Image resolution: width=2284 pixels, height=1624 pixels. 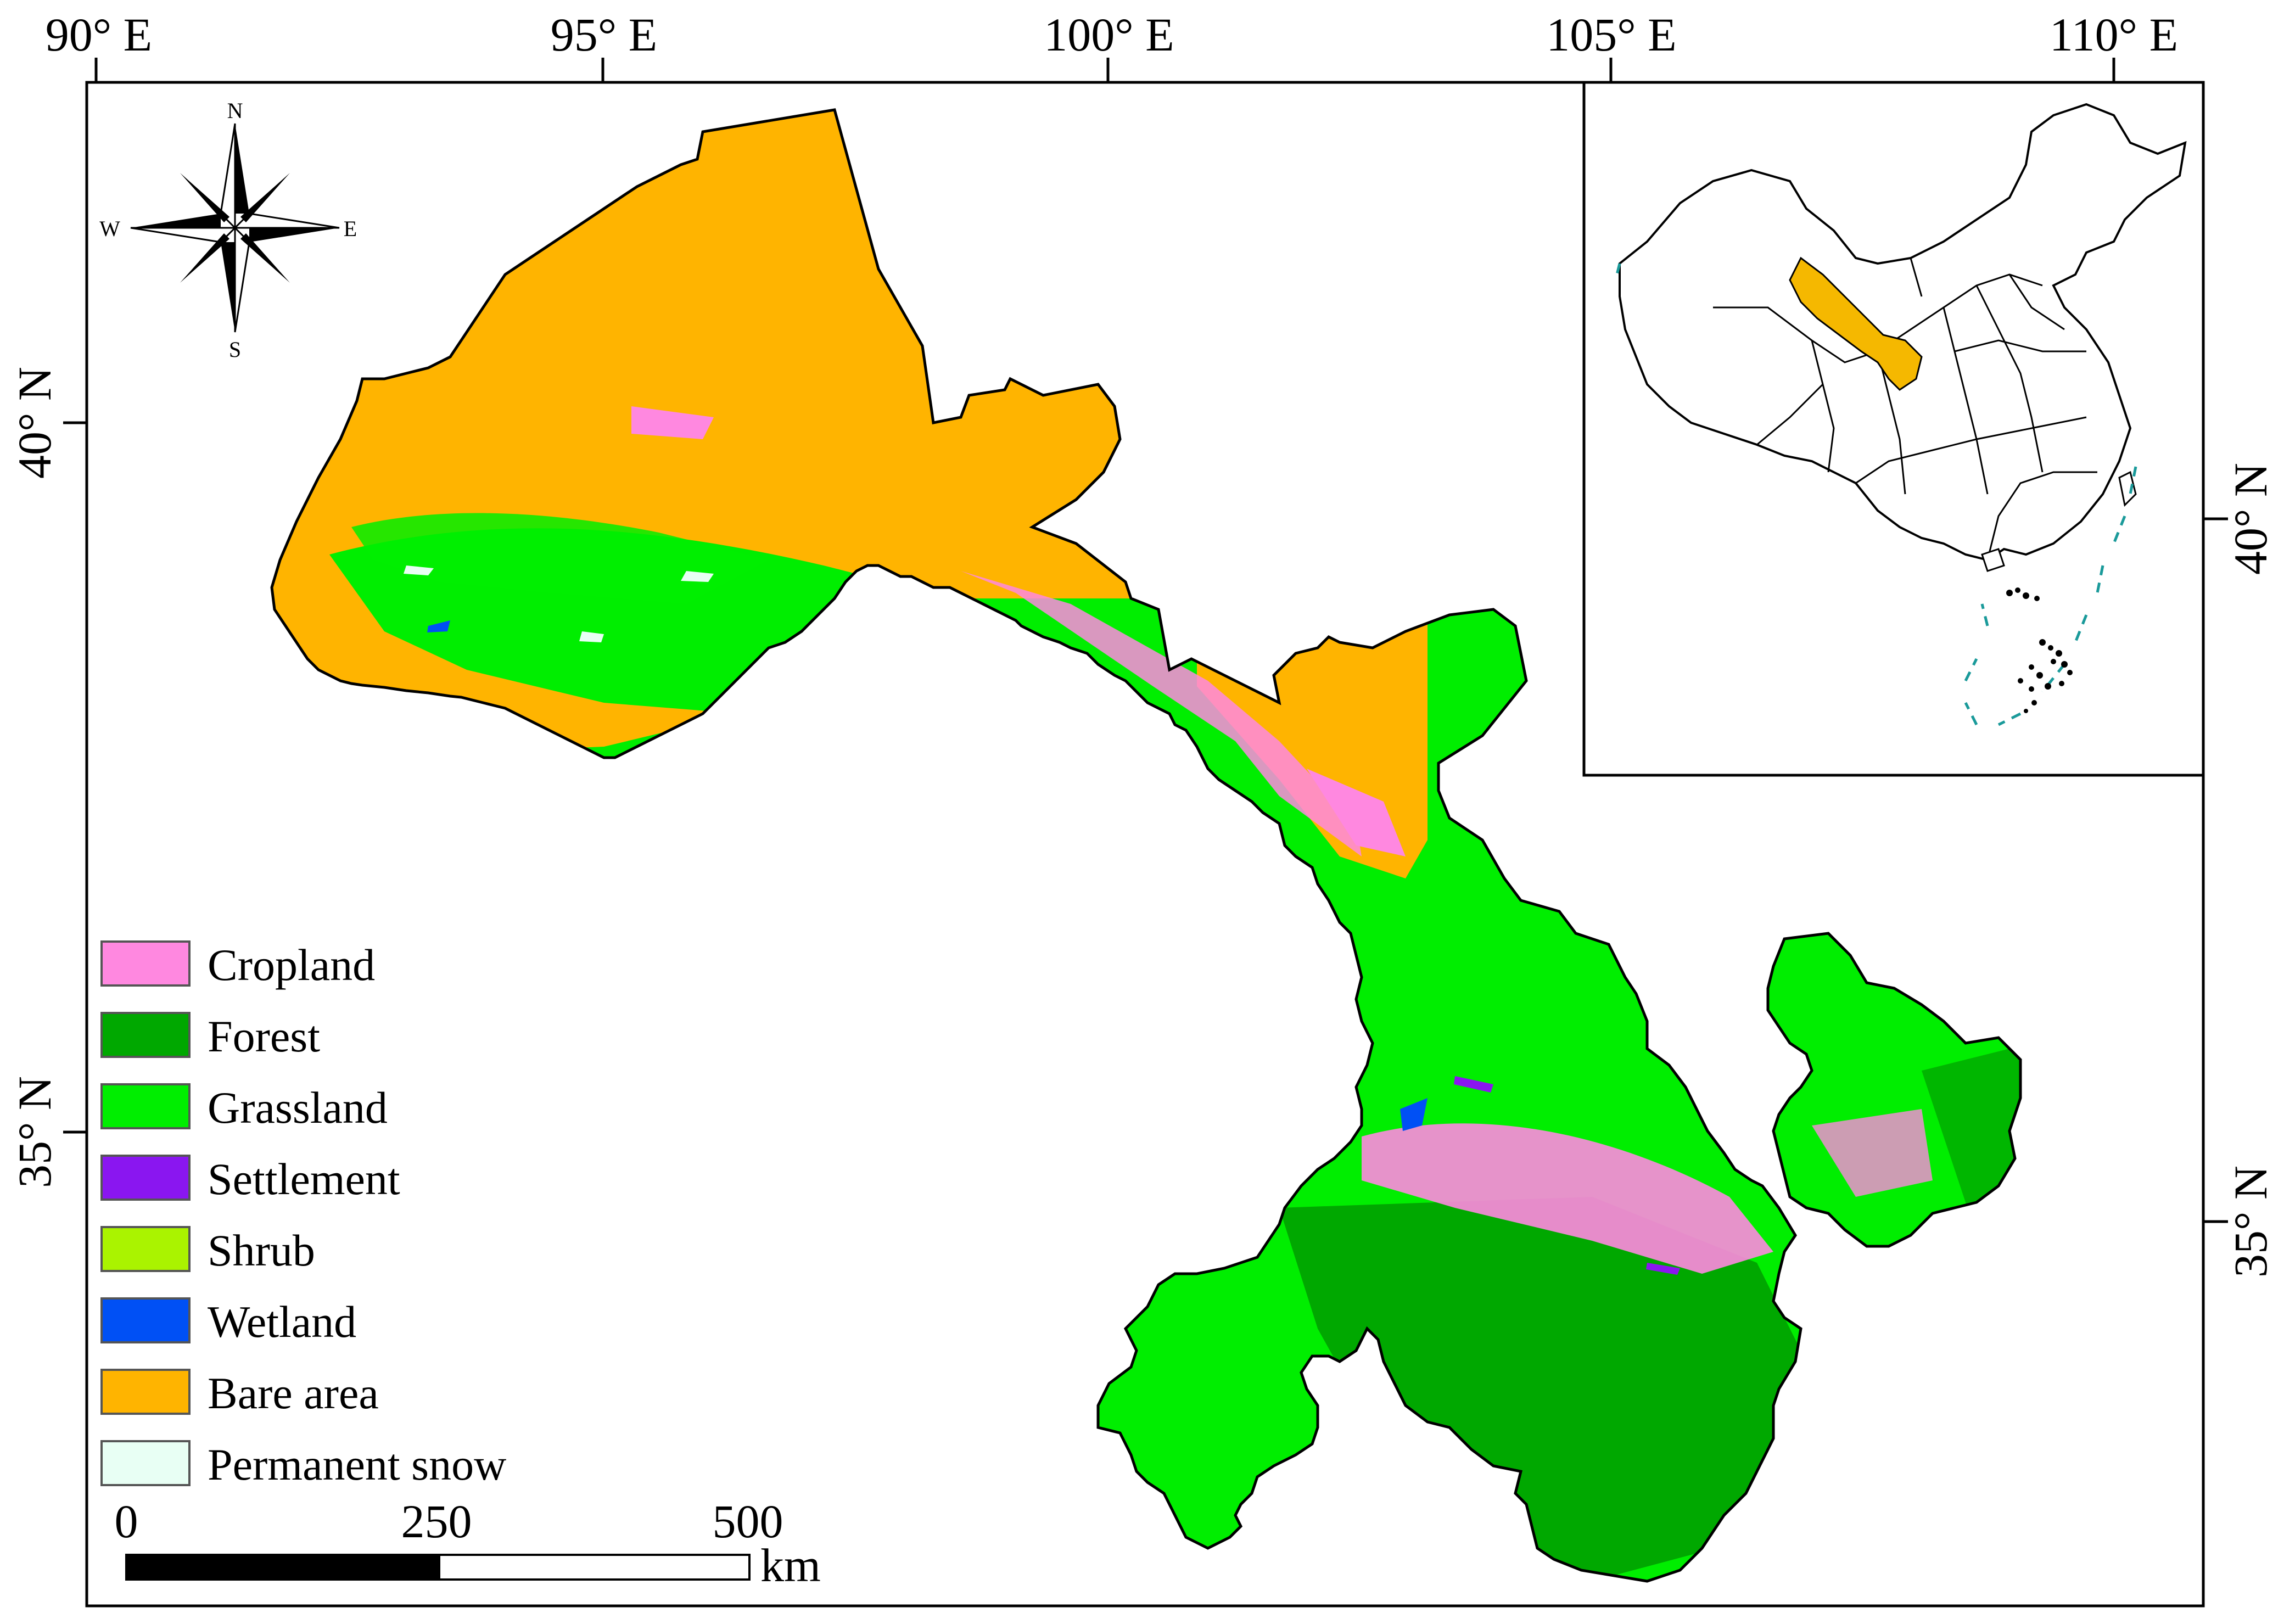 I want to click on gansu-highlight, so click(x=1856, y=324).